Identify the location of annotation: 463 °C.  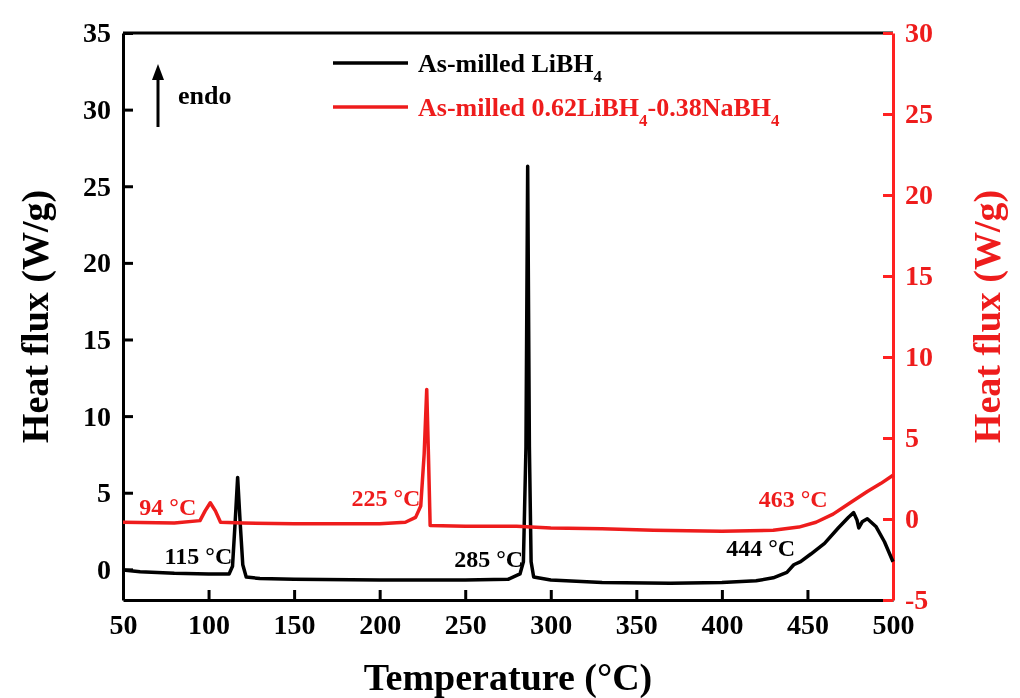
(793, 499).